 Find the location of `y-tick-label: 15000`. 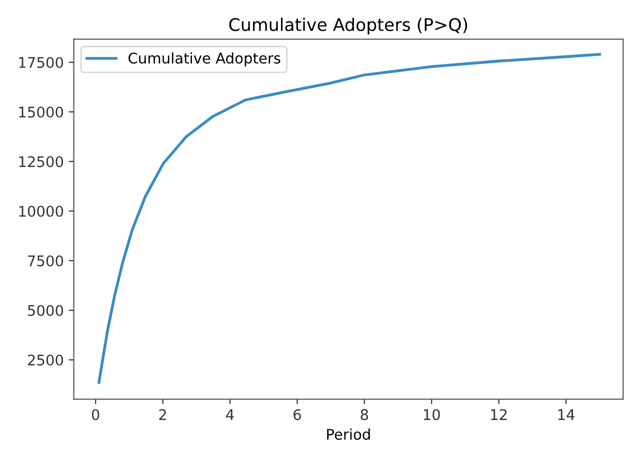

y-tick-label: 15000 is located at coordinates (41, 112).